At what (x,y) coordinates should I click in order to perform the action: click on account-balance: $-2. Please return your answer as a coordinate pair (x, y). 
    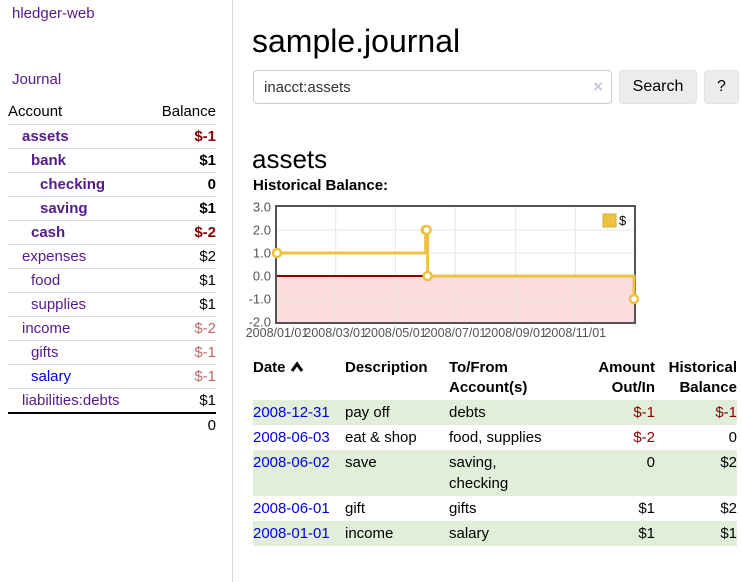
    Looking at the image, I should click on (181, 232).